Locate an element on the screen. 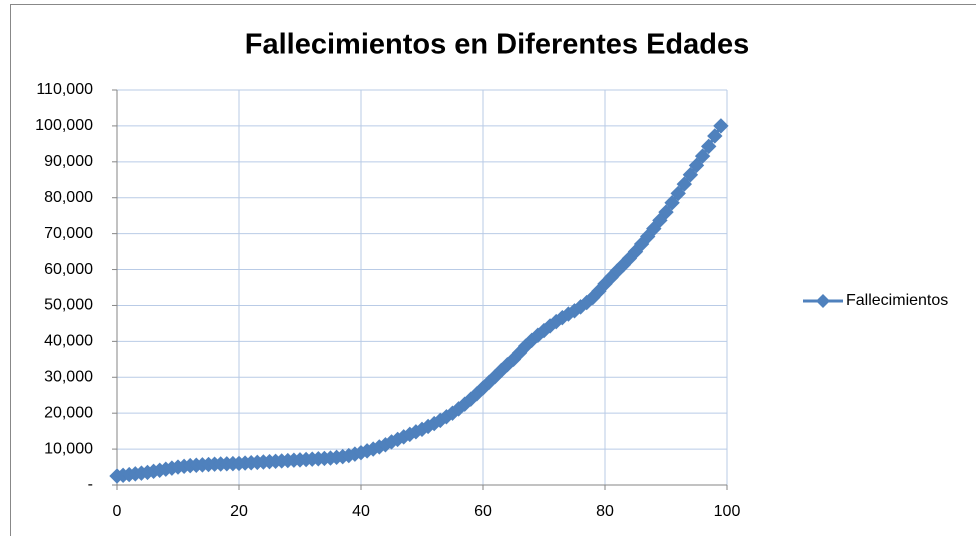  chart-title: Fallecimientos en Diferentes Edades is located at coordinates (497, 45).